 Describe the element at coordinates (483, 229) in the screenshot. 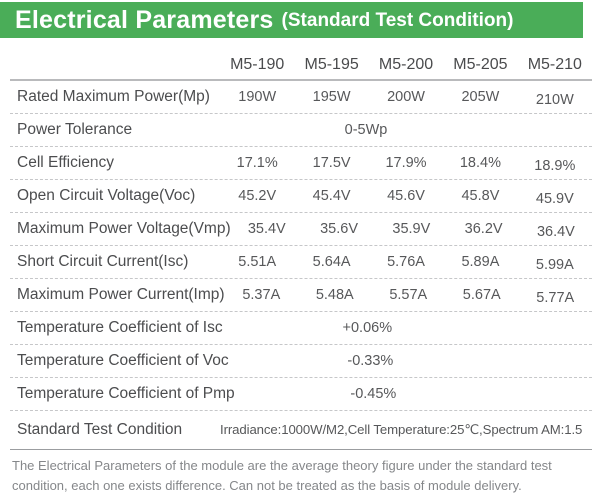

I see `row-value: 36.2V` at that location.